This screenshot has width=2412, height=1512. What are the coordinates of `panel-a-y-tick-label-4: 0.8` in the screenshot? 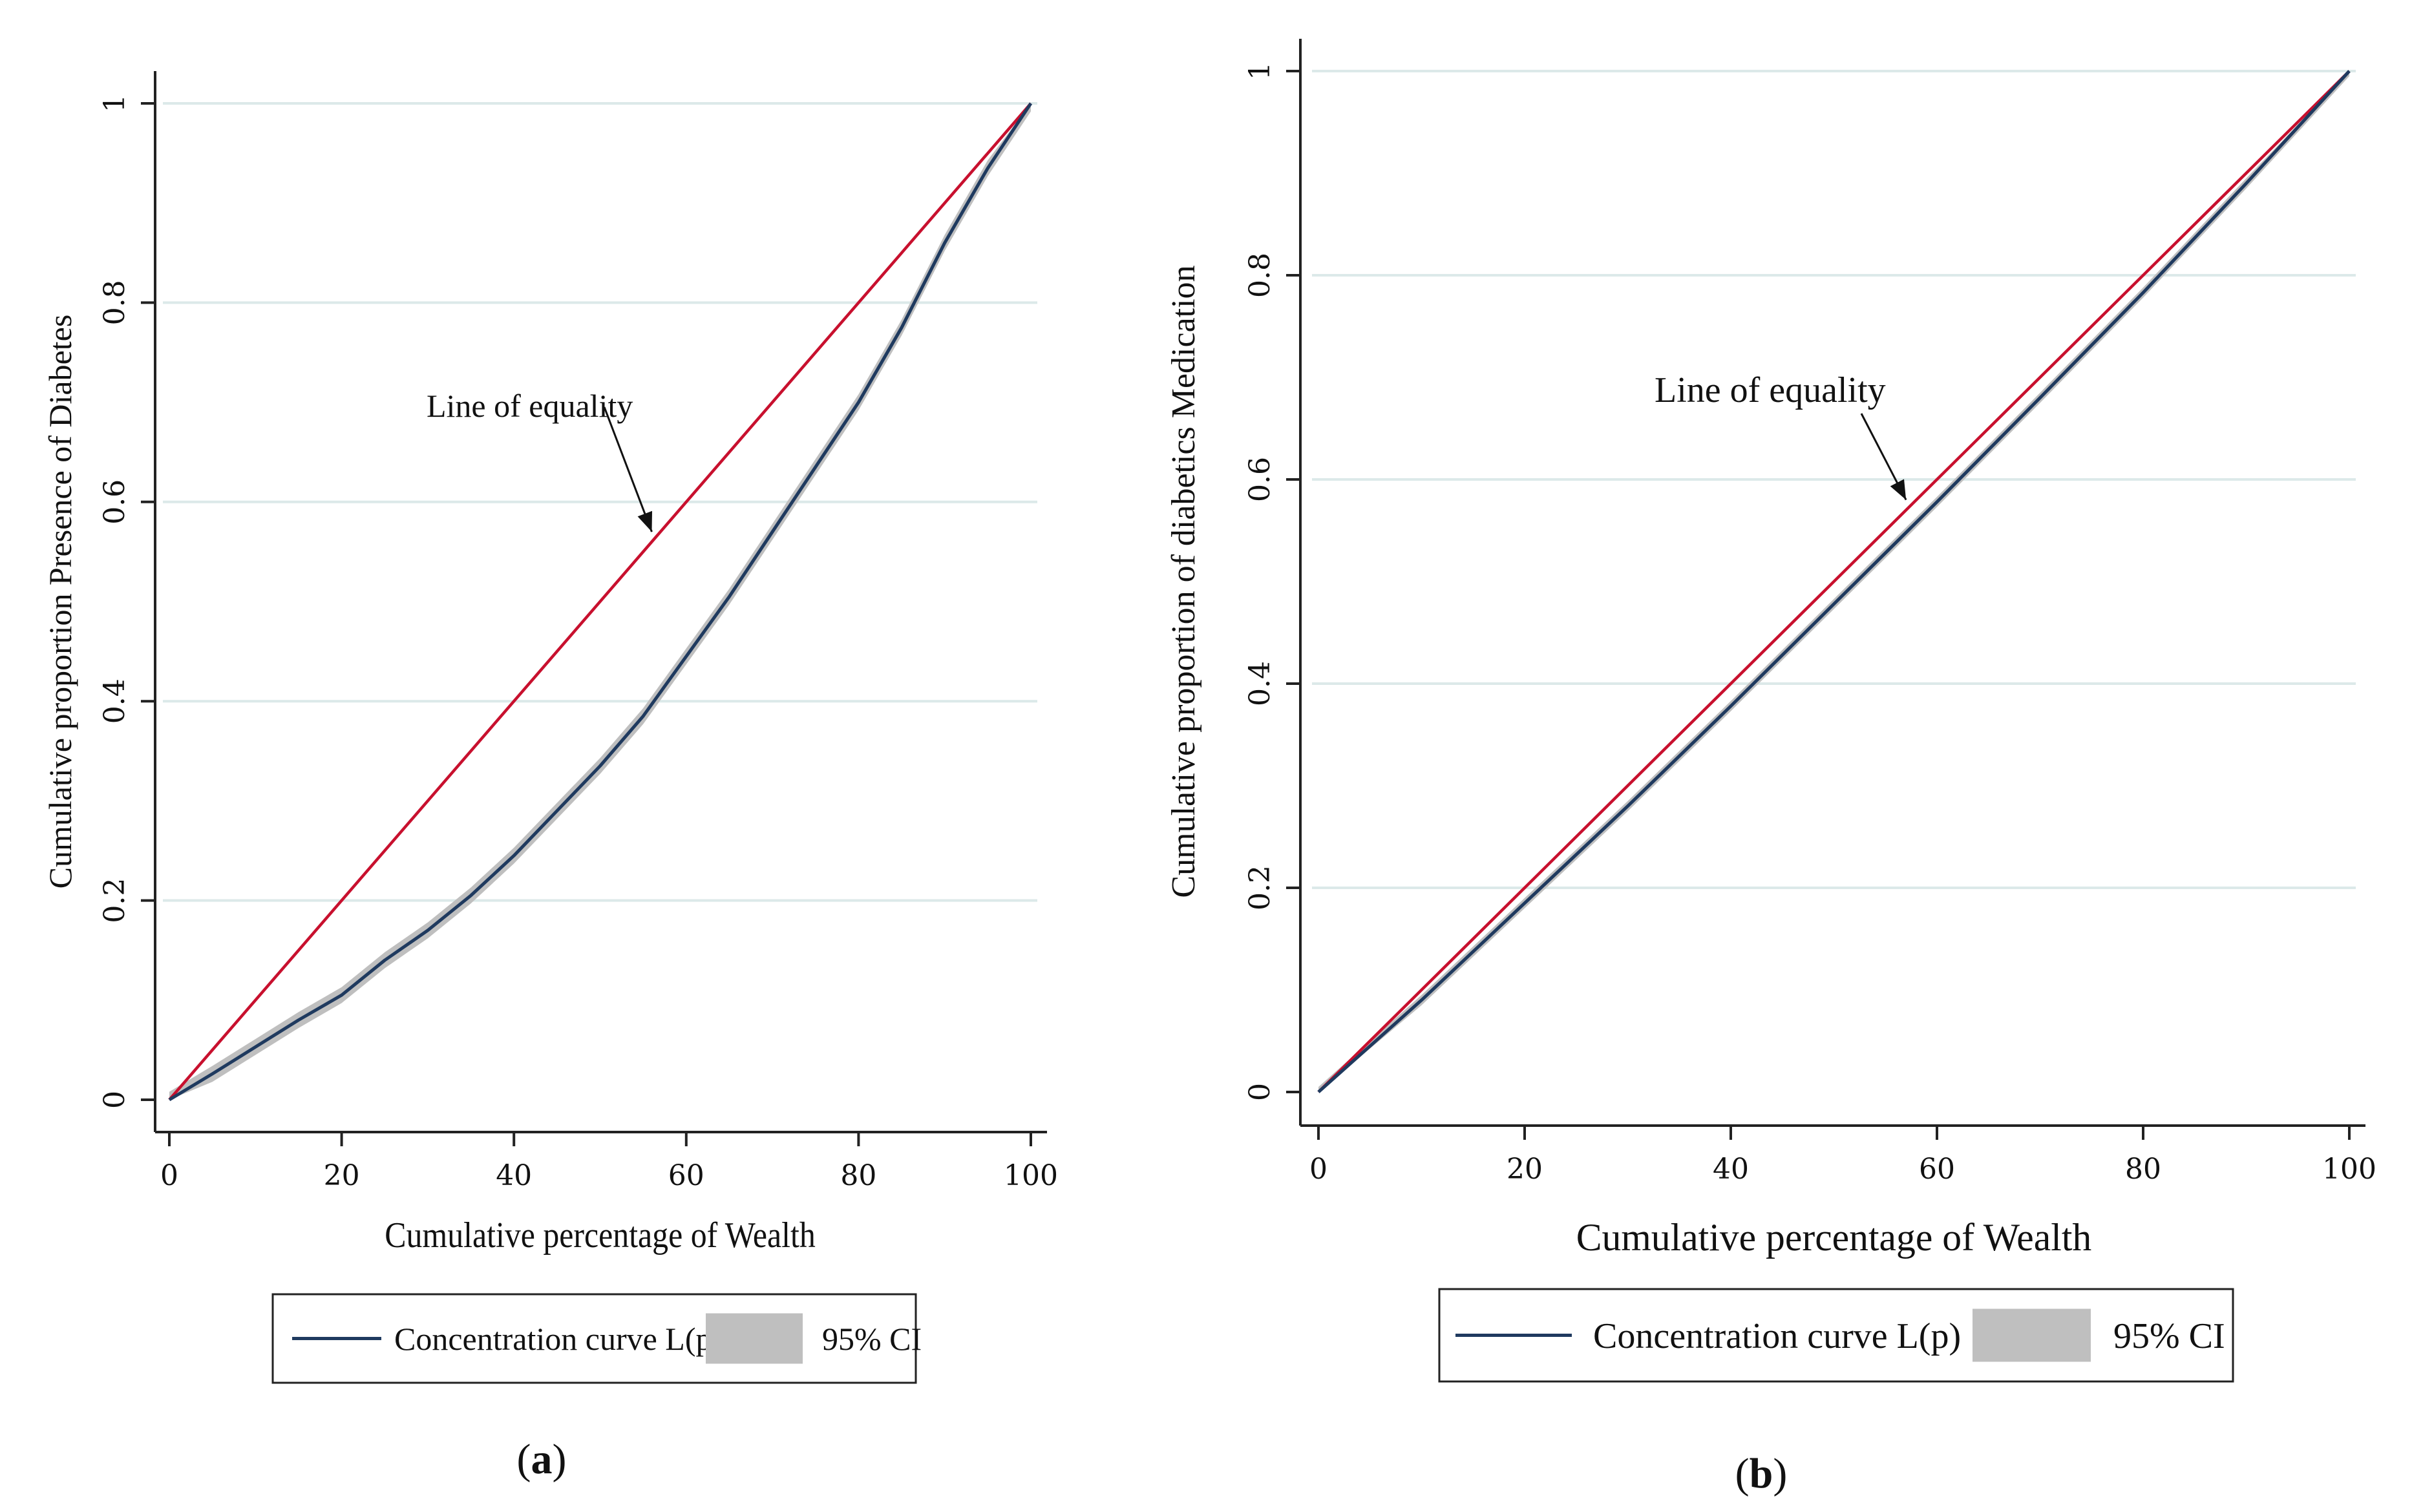 It's located at (114, 303).